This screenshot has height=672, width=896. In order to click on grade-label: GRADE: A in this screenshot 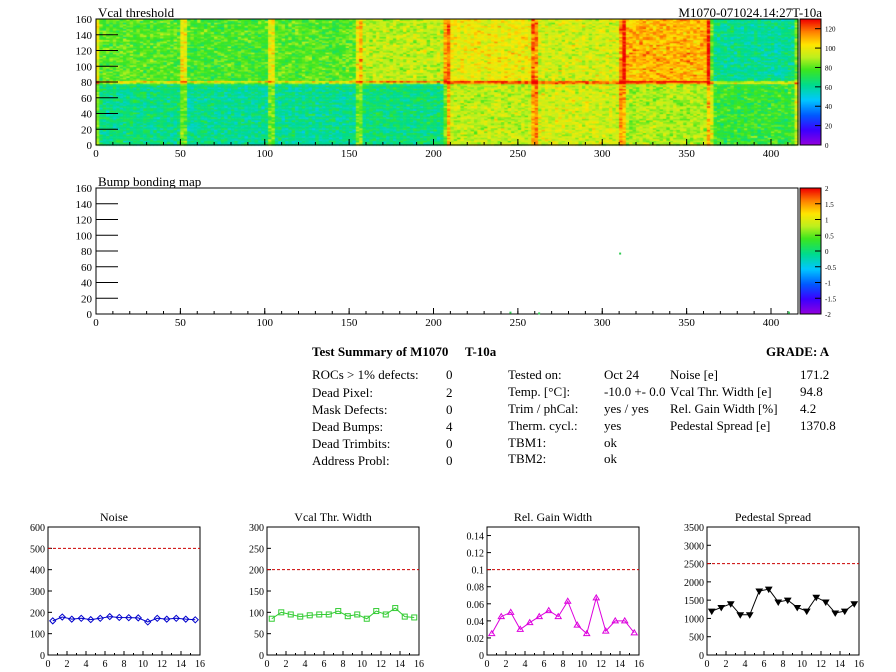, I will do `click(798, 351)`.